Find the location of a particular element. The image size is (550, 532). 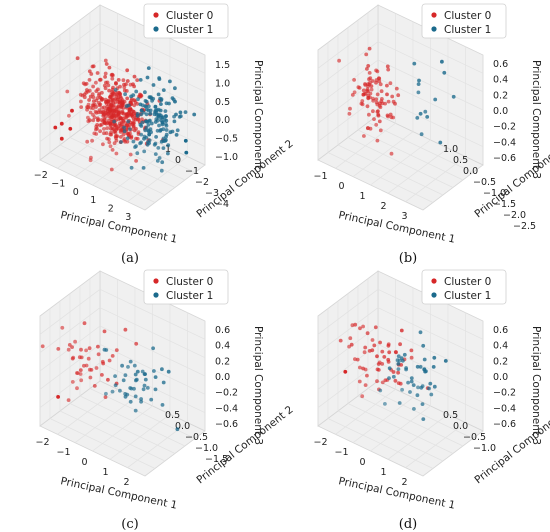

panel-caption: (c) is located at coordinates (129, 524).